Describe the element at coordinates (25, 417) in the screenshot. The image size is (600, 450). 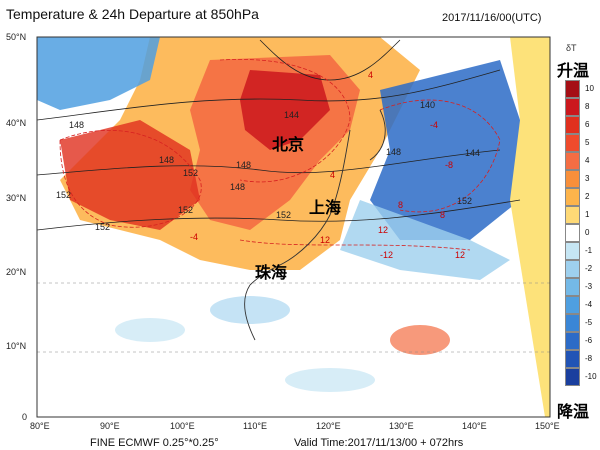
I see `lat-tick-label: 0` at that location.